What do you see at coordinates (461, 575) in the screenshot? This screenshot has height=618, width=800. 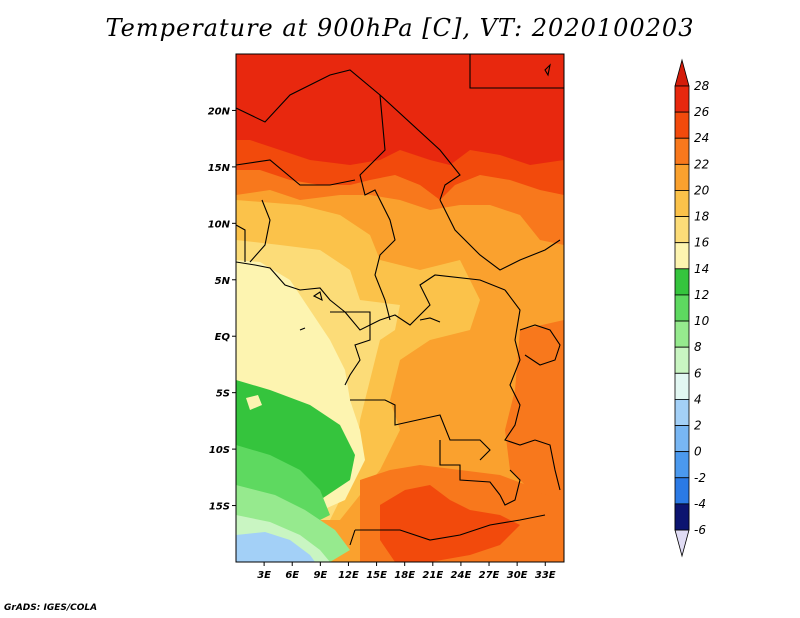 I see `lon-tick-label: 24E` at bounding box center [461, 575].